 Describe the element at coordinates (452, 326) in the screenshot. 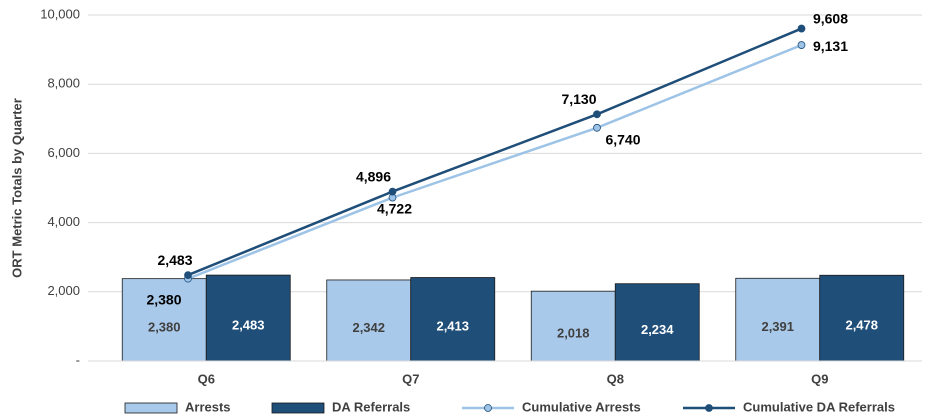

I see `bar-label: 2,413` at that location.